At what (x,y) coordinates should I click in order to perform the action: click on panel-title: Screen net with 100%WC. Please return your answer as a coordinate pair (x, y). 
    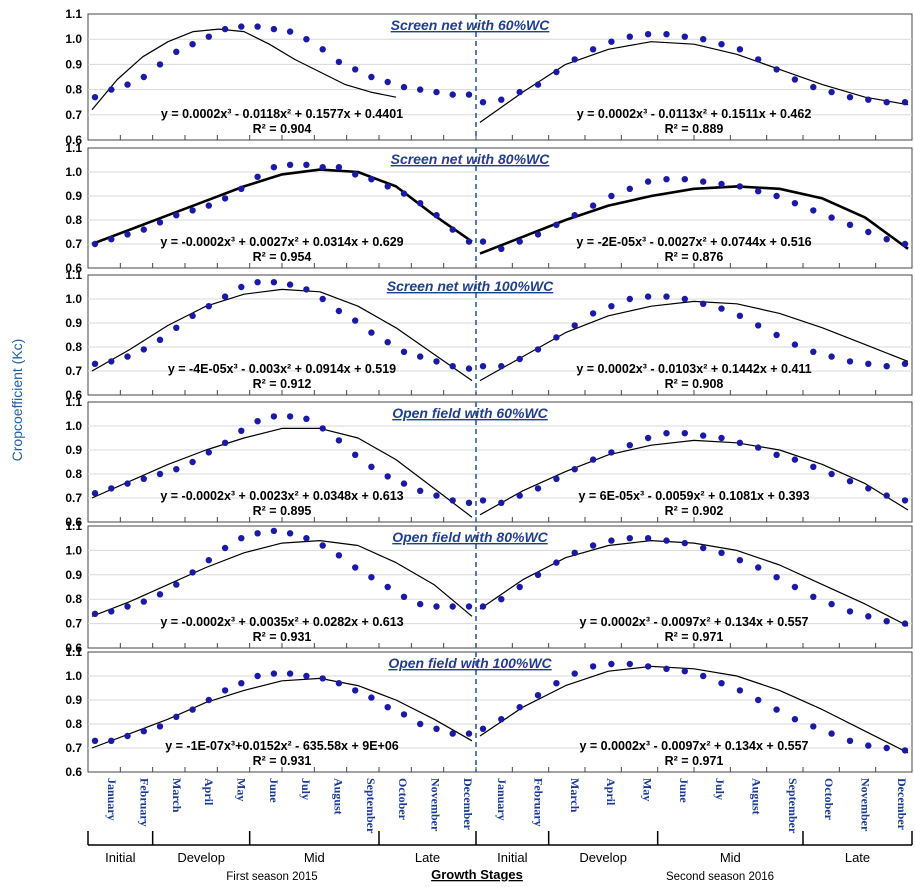
    Looking at the image, I should click on (470, 286).